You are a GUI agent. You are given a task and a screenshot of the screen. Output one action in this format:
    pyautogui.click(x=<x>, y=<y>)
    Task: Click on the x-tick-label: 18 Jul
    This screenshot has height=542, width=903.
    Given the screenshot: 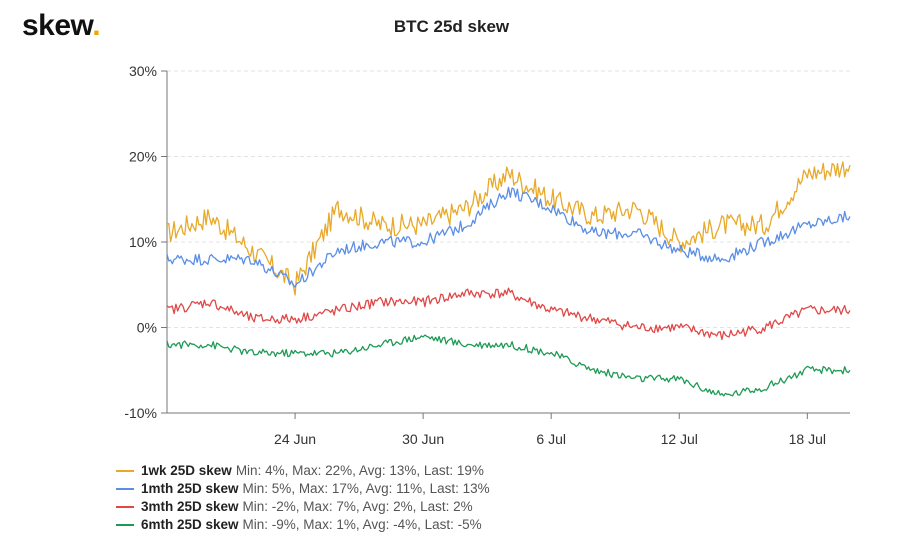 What is the action you would take?
    pyautogui.click(x=807, y=439)
    